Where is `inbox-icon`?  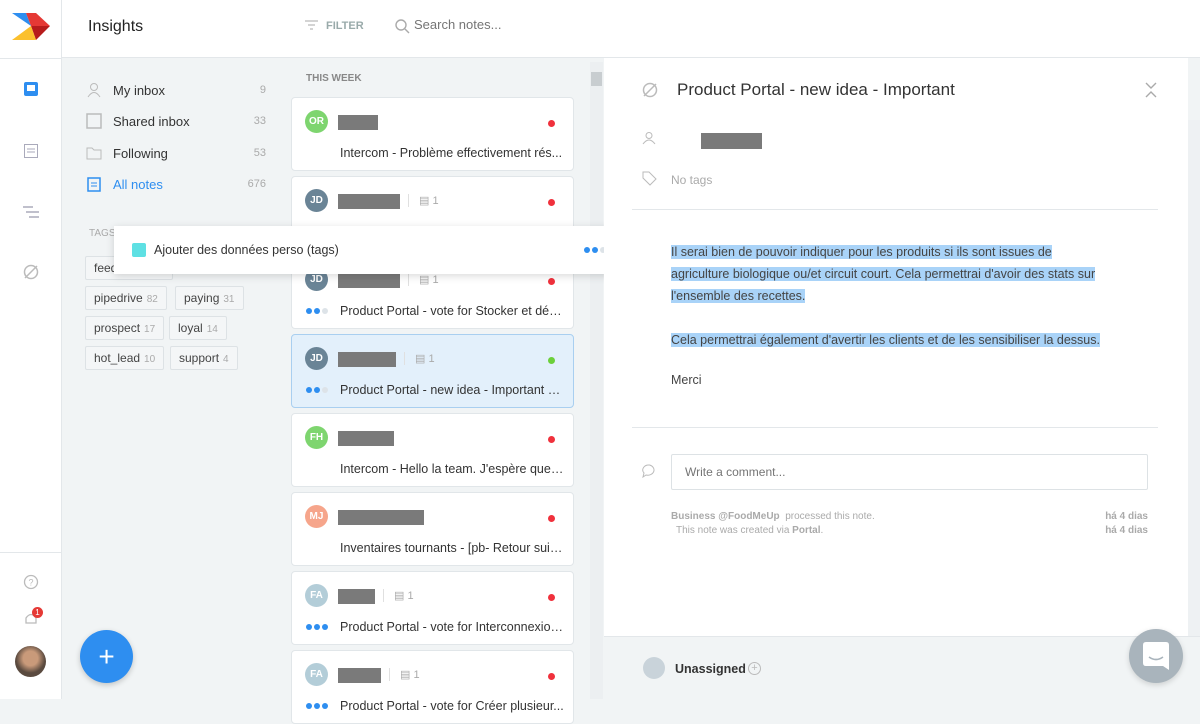
inbox-icon is located at coordinates (94, 121).